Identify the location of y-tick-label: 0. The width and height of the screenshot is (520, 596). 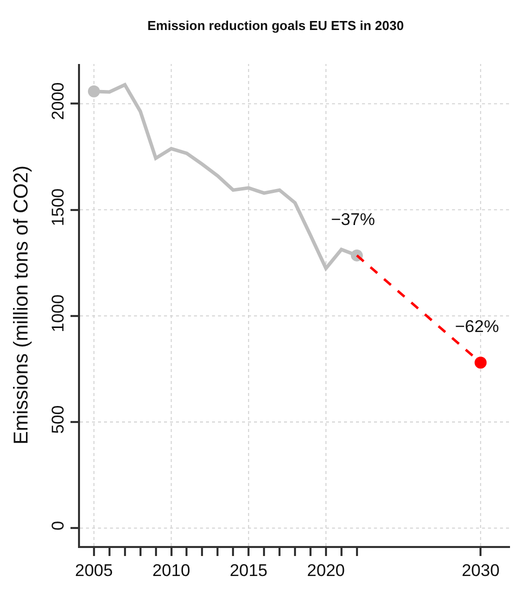
(58, 525).